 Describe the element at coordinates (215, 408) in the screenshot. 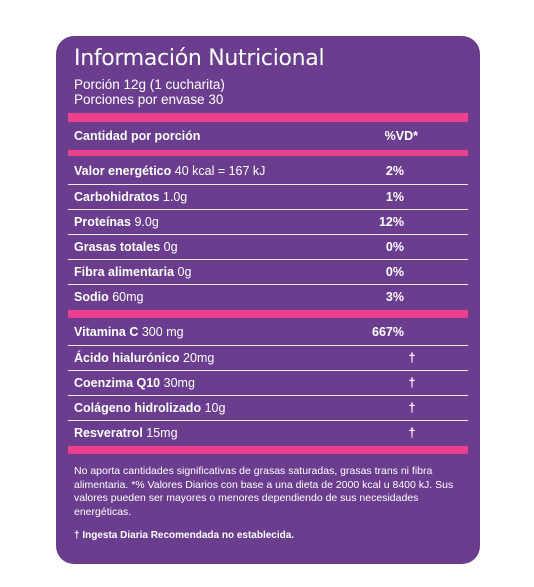

I see `extra-amount: 10g` at that location.